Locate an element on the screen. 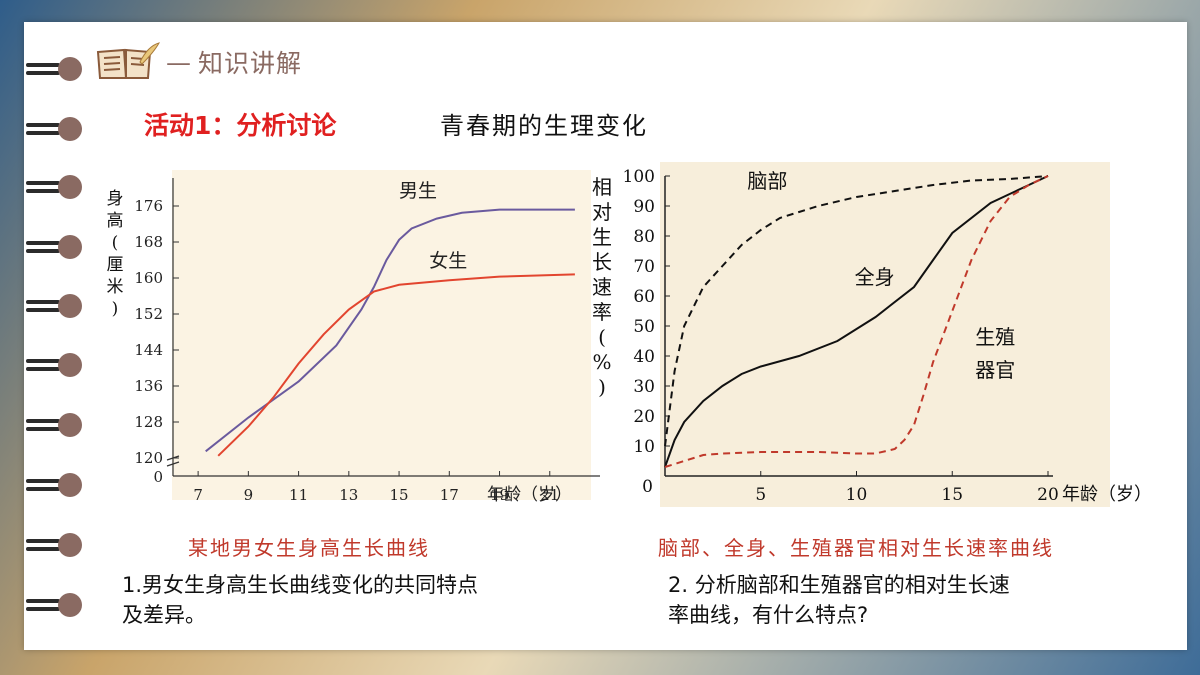  y-axis-label: 高 is located at coordinates (115, 221).